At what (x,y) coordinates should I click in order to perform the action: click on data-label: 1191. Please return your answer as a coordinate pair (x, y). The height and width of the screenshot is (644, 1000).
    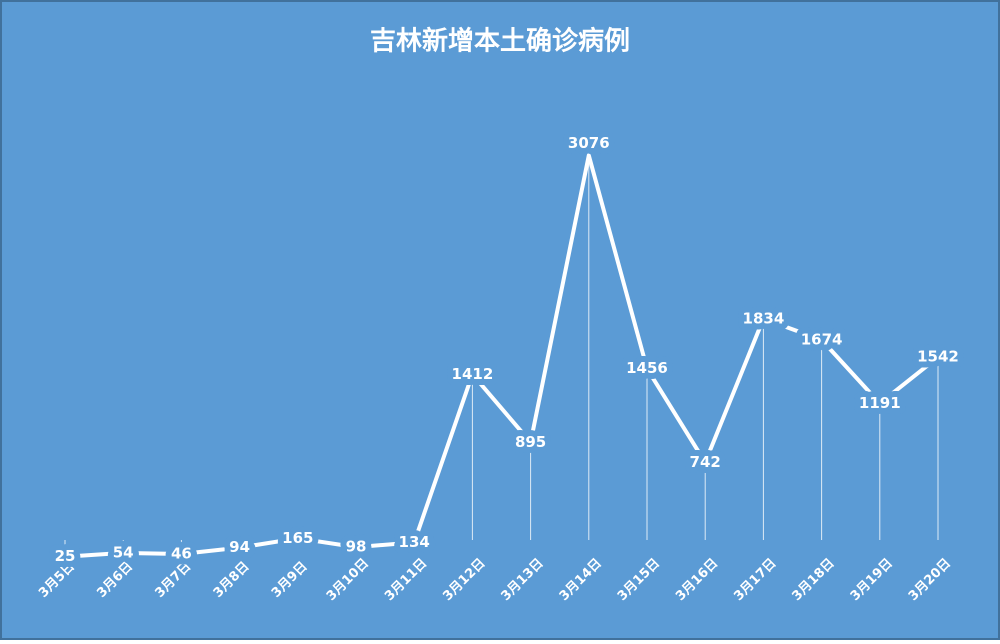
    Looking at the image, I should click on (880, 403).